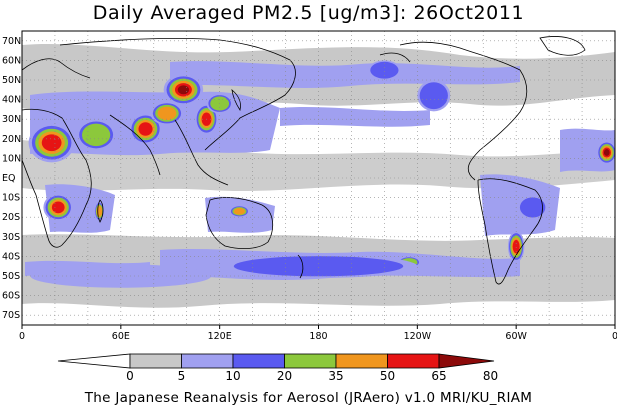  I want to click on coast-north-america, so click(463, 111).